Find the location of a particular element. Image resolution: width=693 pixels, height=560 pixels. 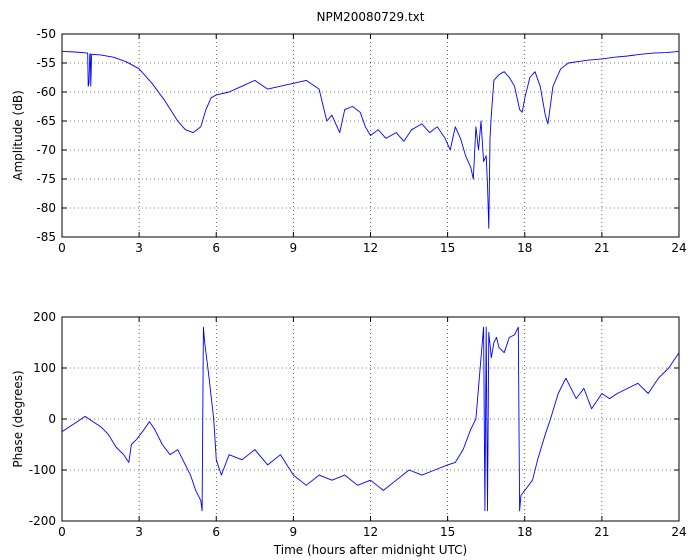

amplitude-y-tick-label: -50 is located at coordinates (46, 34).